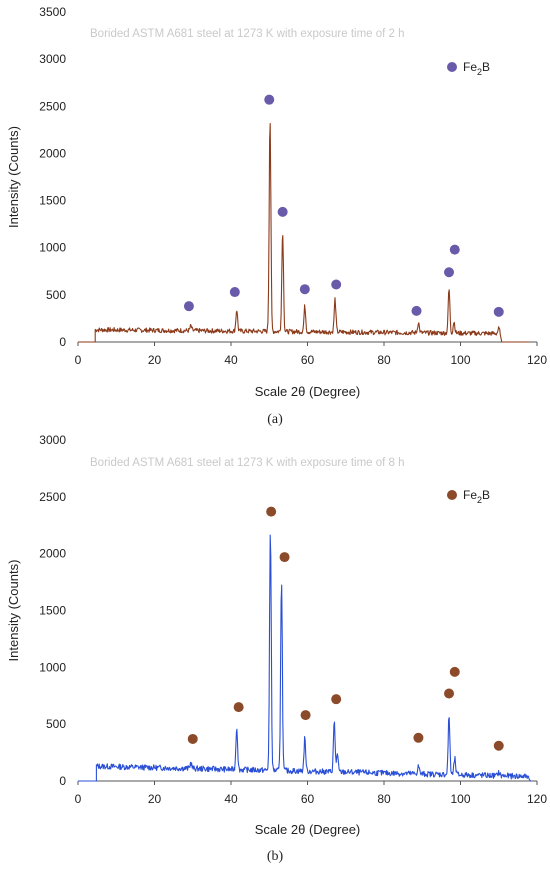 The width and height of the screenshot is (550, 870). Describe the element at coordinates (275, 856) in the screenshot. I see `figure-caption: (b)` at that location.